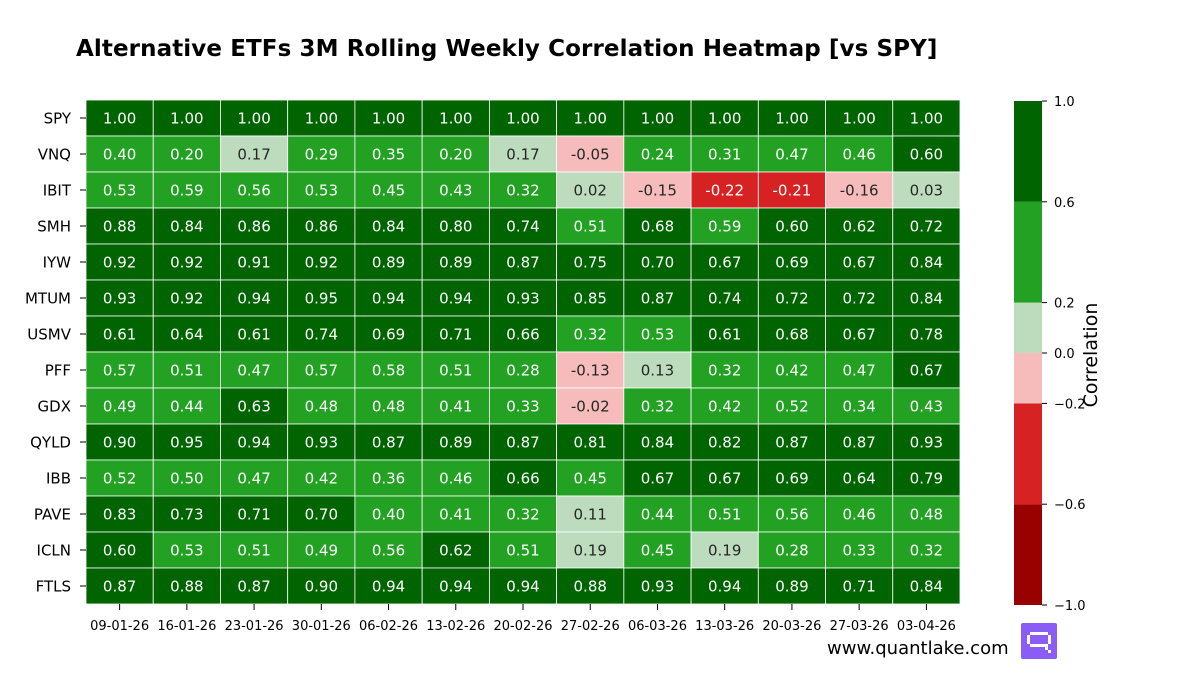 The height and width of the screenshot is (675, 1200). I want to click on column-label: 13-03-26, so click(724, 626).